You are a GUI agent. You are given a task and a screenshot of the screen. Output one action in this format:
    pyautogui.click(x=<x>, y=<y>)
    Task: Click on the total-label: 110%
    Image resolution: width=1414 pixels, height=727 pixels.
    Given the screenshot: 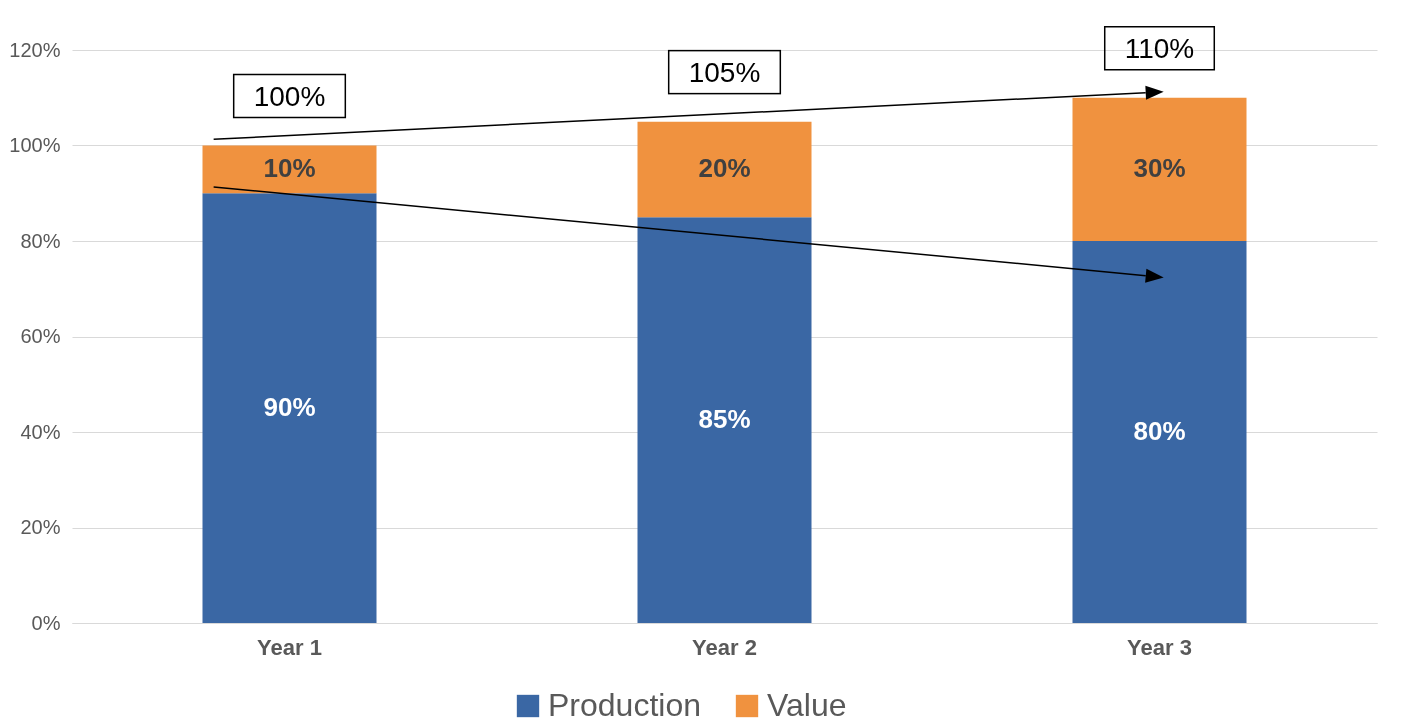 What is the action you would take?
    pyautogui.click(x=1159, y=48)
    